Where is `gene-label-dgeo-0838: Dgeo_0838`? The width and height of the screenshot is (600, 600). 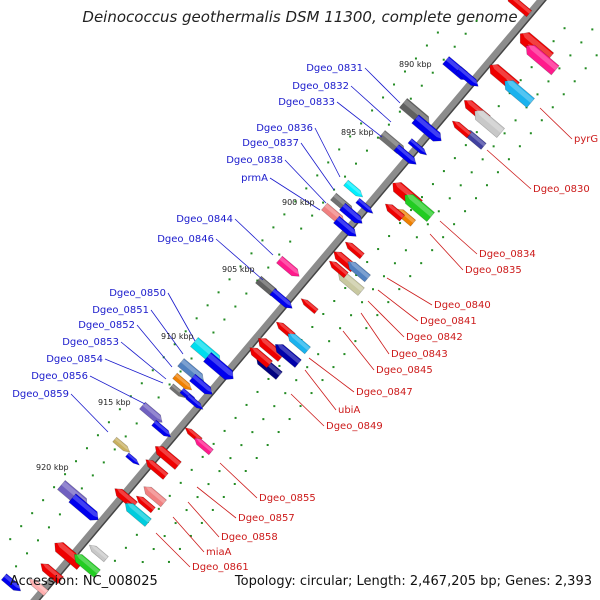 gene-label-dgeo-0838: Dgeo_0838 is located at coordinates (254, 160).